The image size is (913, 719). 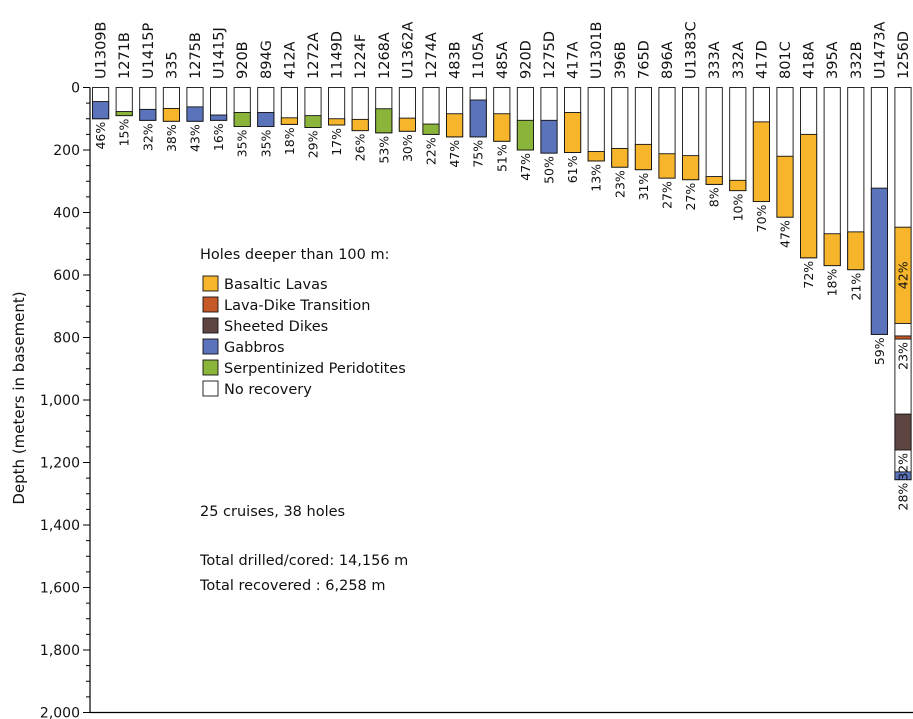 What do you see at coordinates (549, 136) in the screenshot?
I see `bar-segment-1275D-gabbro` at bounding box center [549, 136].